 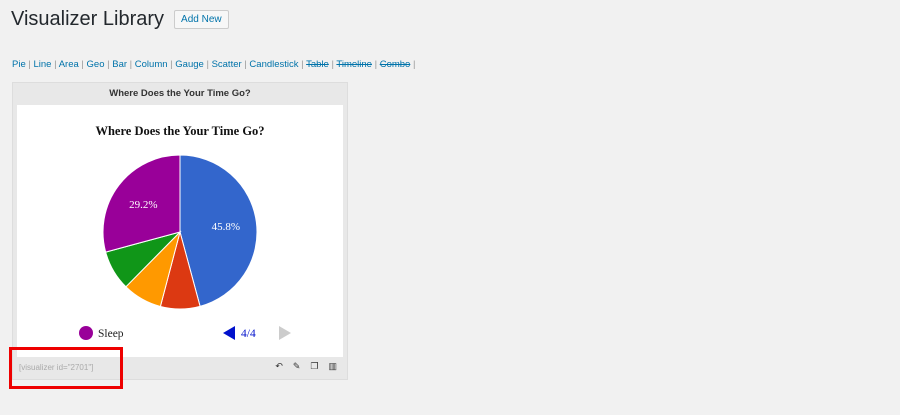 I want to click on shortcode: [visualizer id="2701"], so click(x=56, y=367).